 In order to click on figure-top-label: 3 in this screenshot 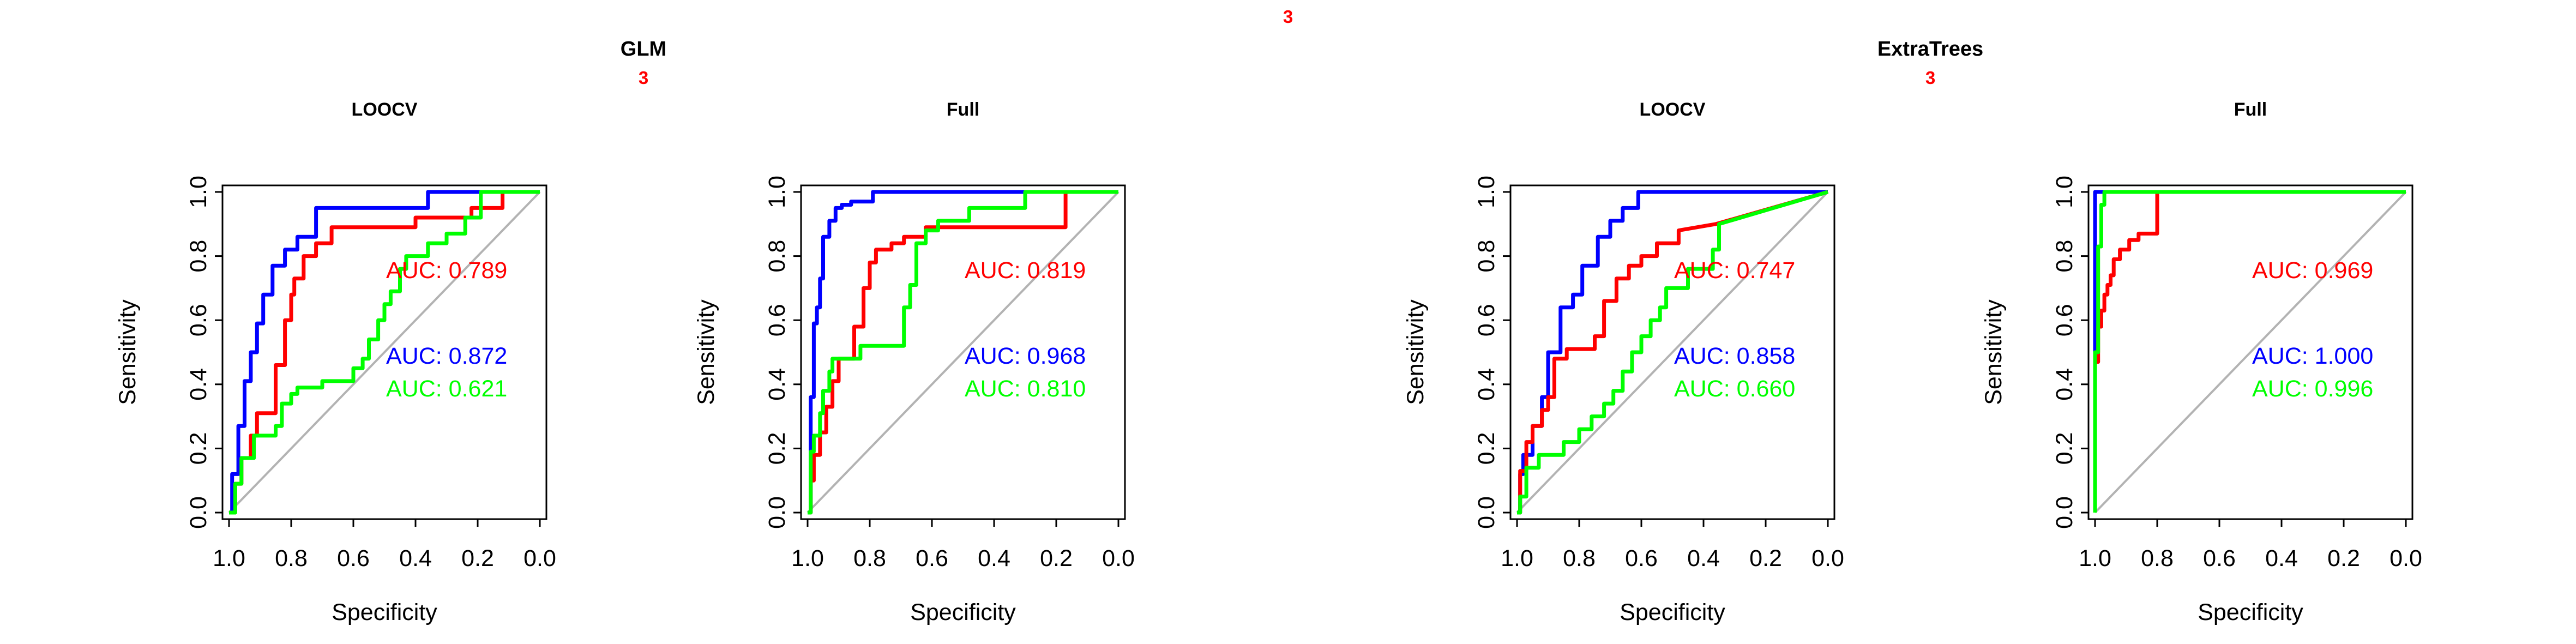, I will do `click(1288, 17)`.